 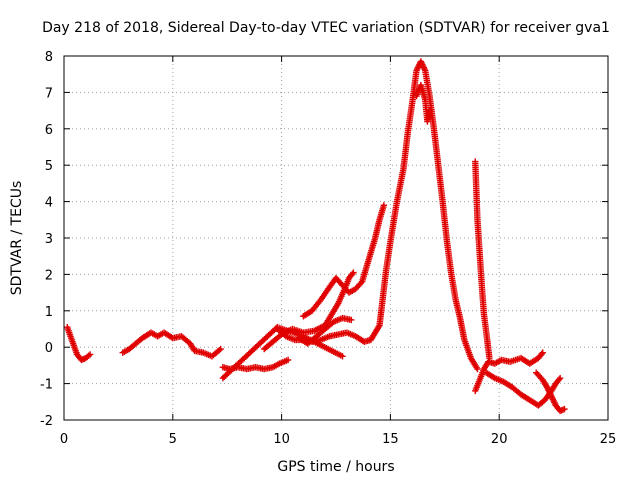 What do you see at coordinates (46, 421) in the screenshot?
I see `y-tick-label: -2` at bounding box center [46, 421].